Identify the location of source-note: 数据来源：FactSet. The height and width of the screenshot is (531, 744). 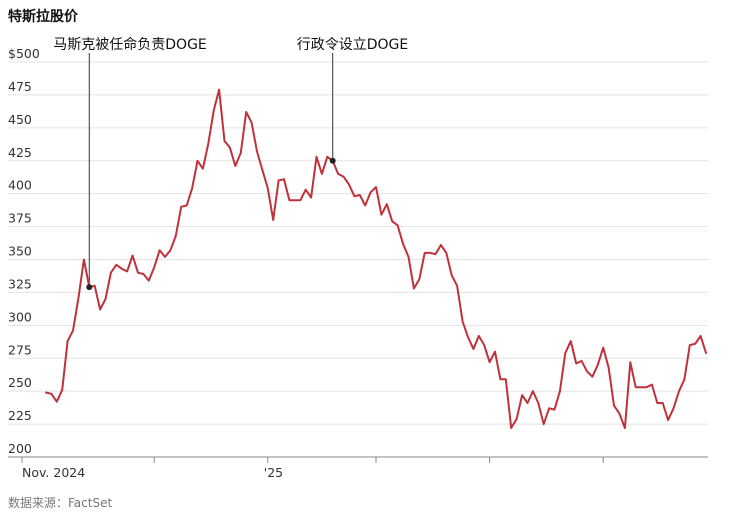
(60, 503).